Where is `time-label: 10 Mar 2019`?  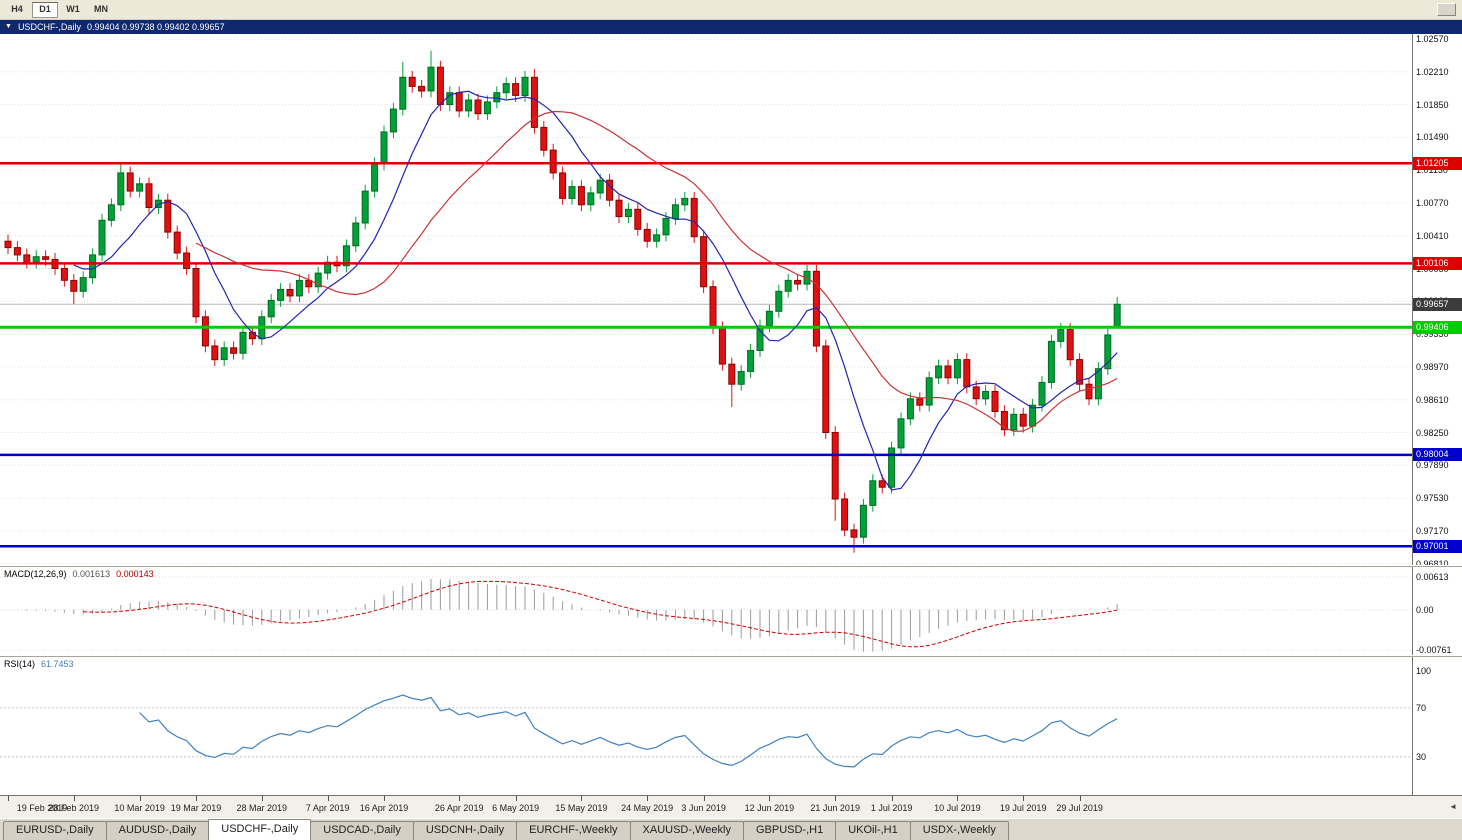
time-label: 10 Mar 2019 is located at coordinates (139, 808).